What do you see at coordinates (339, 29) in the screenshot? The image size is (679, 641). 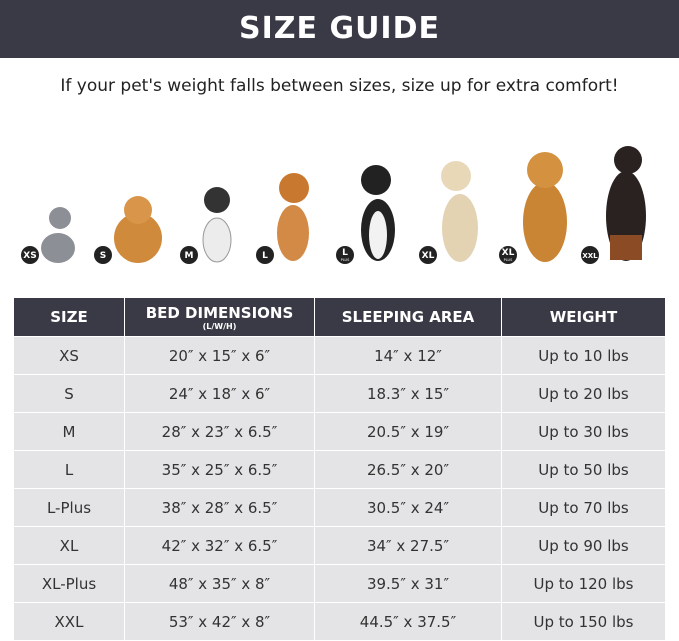 I see `title: SIZE GUIDE` at bounding box center [339, 29].